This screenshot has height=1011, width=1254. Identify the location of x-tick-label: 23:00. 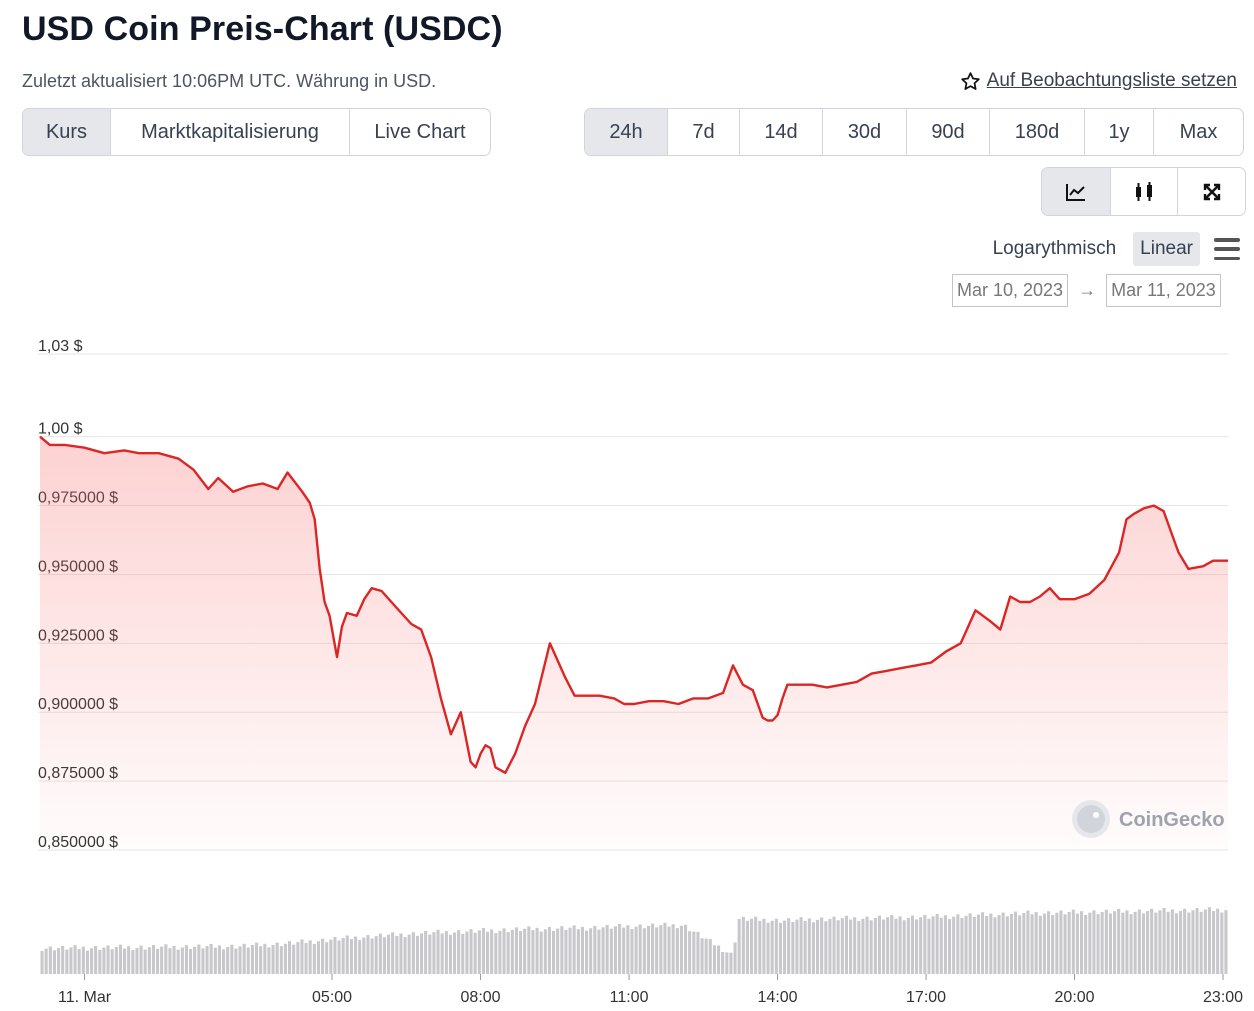
(1223, 997).